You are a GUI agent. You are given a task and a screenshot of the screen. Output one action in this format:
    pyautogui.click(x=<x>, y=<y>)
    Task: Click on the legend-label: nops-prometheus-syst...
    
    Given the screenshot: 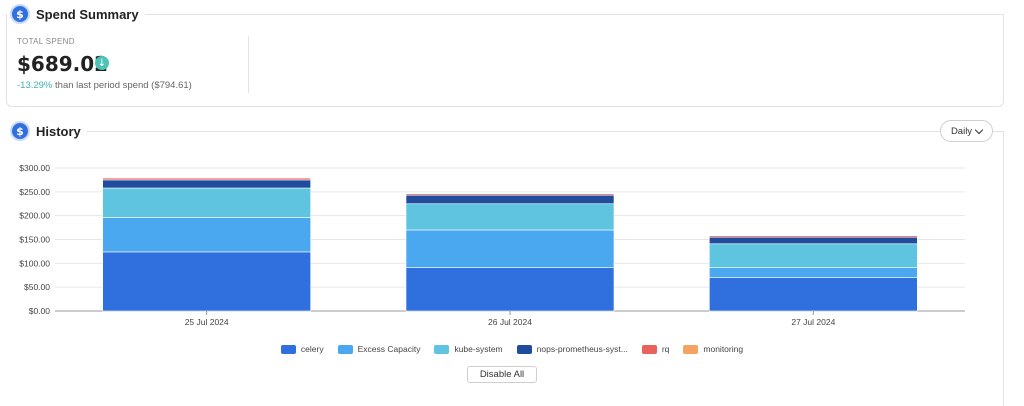 What is the action you would take?
    pyautogui.click(x=582, y=349)
    